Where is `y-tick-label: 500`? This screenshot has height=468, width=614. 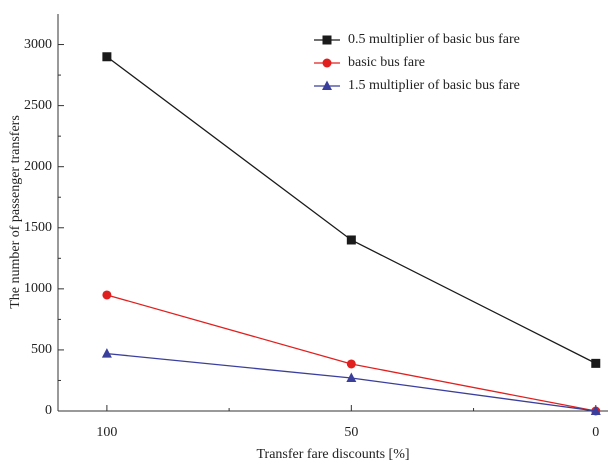
y-tick-label: 500 is located at coordinates (41, 349).